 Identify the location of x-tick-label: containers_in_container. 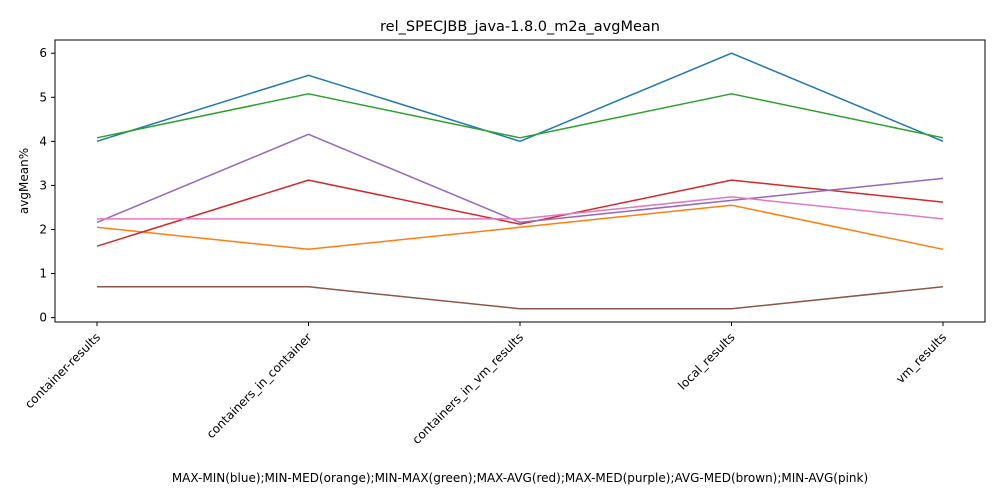
(259, 385).